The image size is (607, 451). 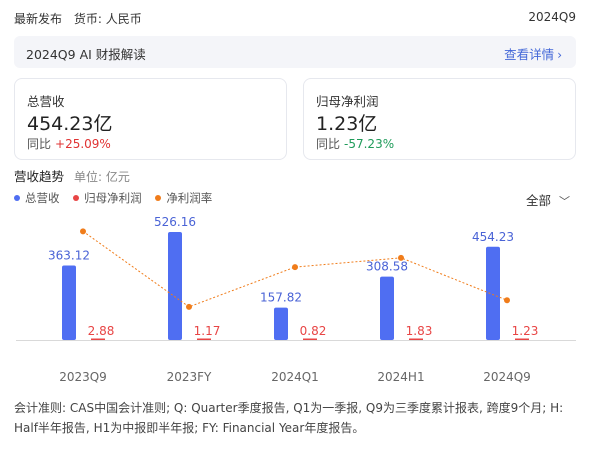 I want to click on trend-title: 营收趋势, so click(x=39, y=176).